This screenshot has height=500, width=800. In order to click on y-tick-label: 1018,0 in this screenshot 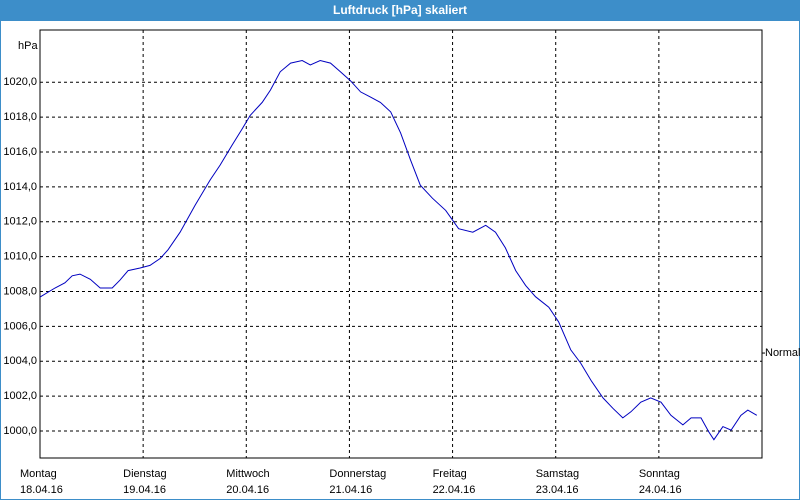, I will do `click(20, 117)`.